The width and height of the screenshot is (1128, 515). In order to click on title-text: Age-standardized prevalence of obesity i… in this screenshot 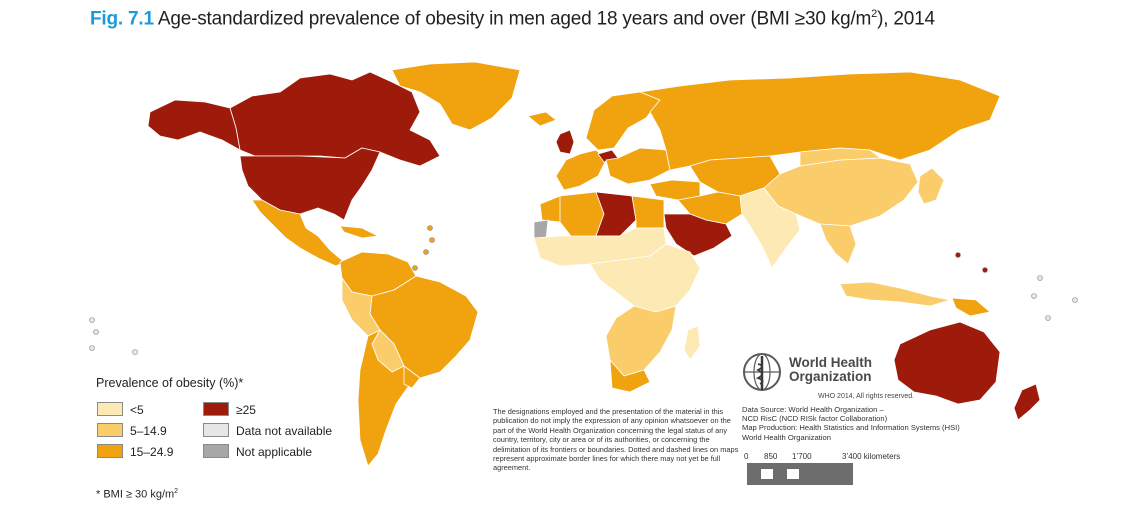, I will do `click(514, 19)`.